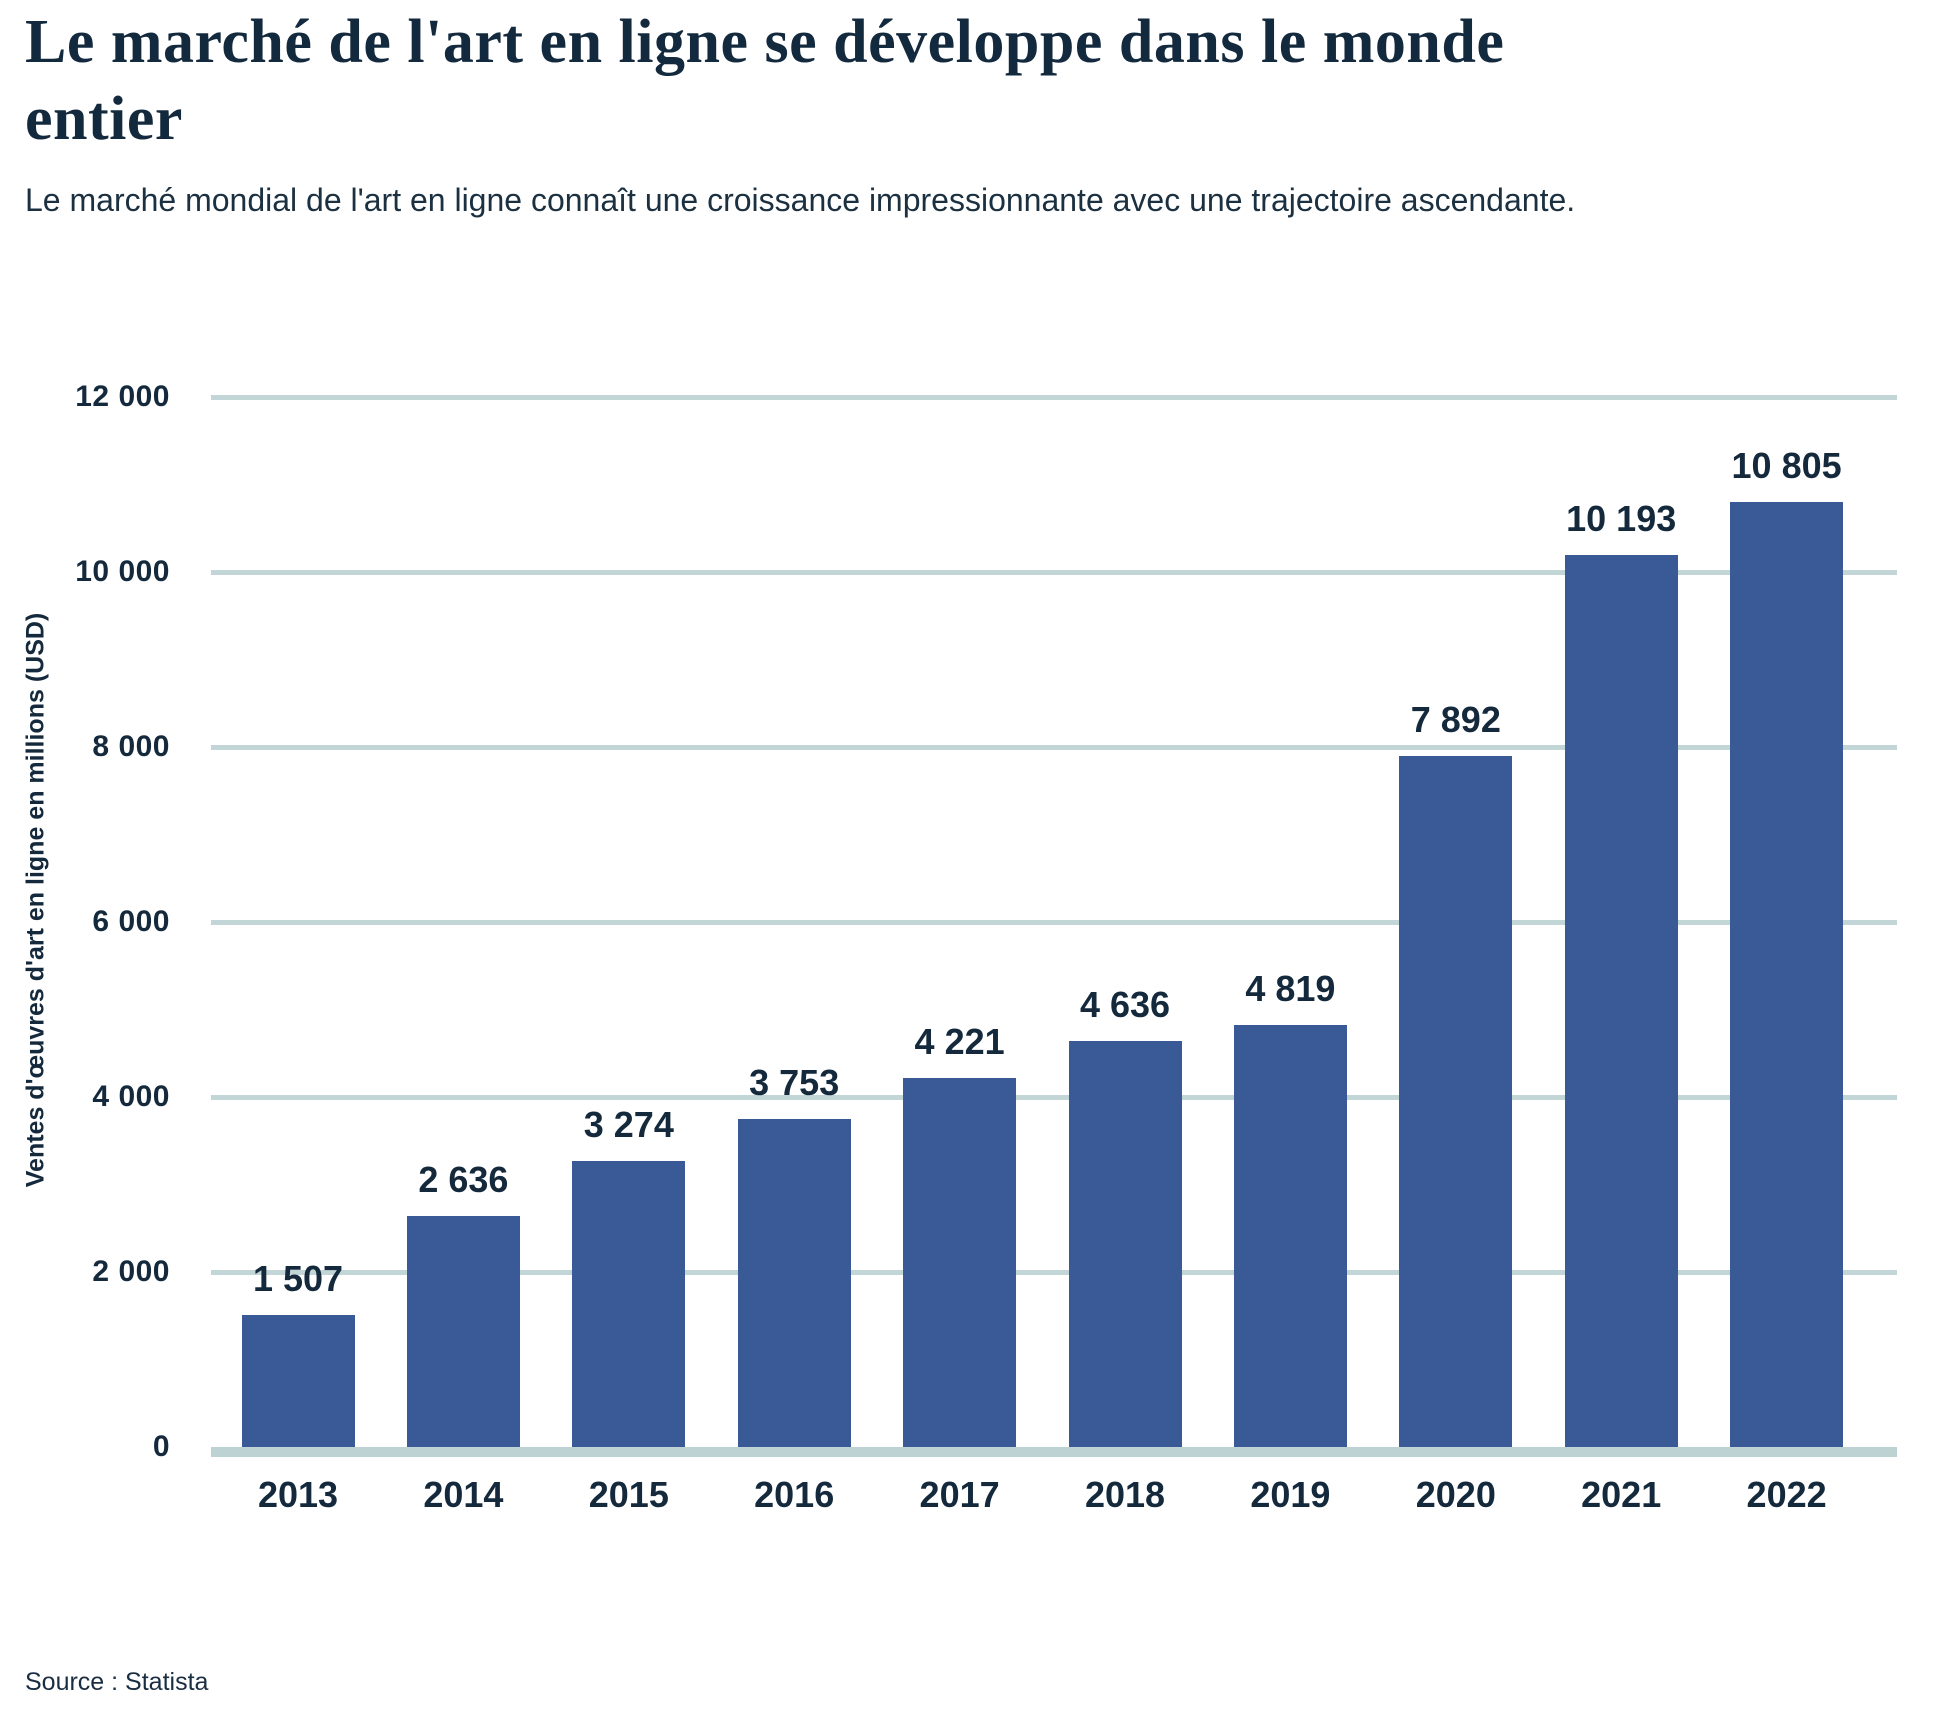  What do you see at coordinates (298, 1381) in the screenshot?
I see `bar-2013` at bounding box center [298, 1381].